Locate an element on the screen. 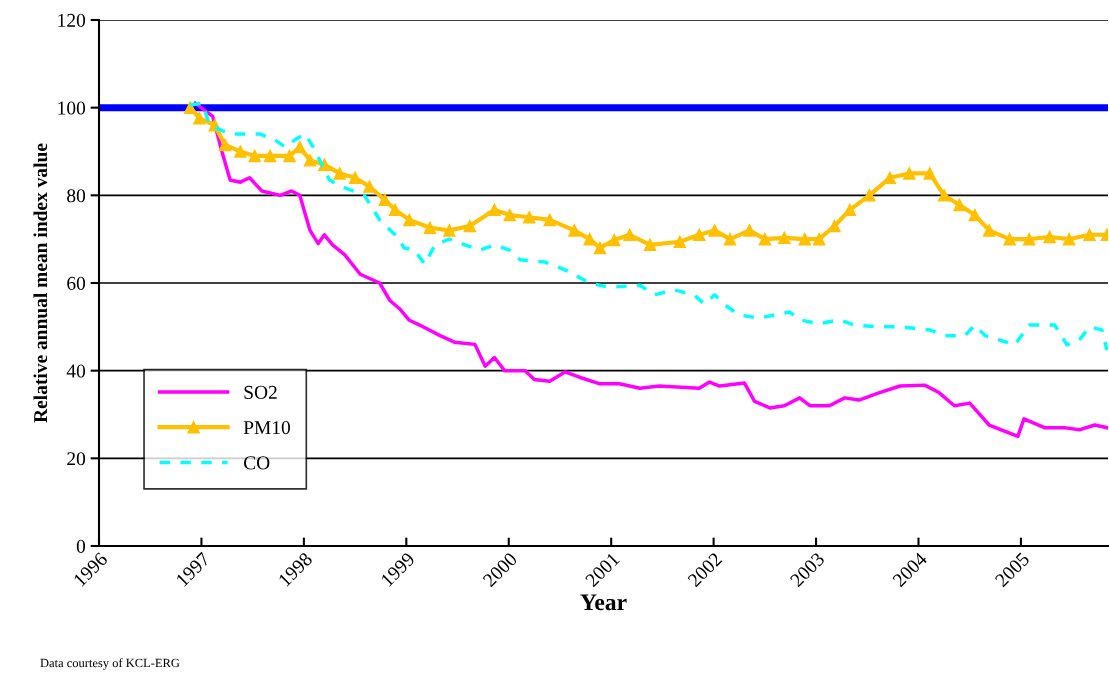 Image resolution: width=1109 pixels, height=677 pixels. y-tick-label: 0 is located at coordinates (81, 546).